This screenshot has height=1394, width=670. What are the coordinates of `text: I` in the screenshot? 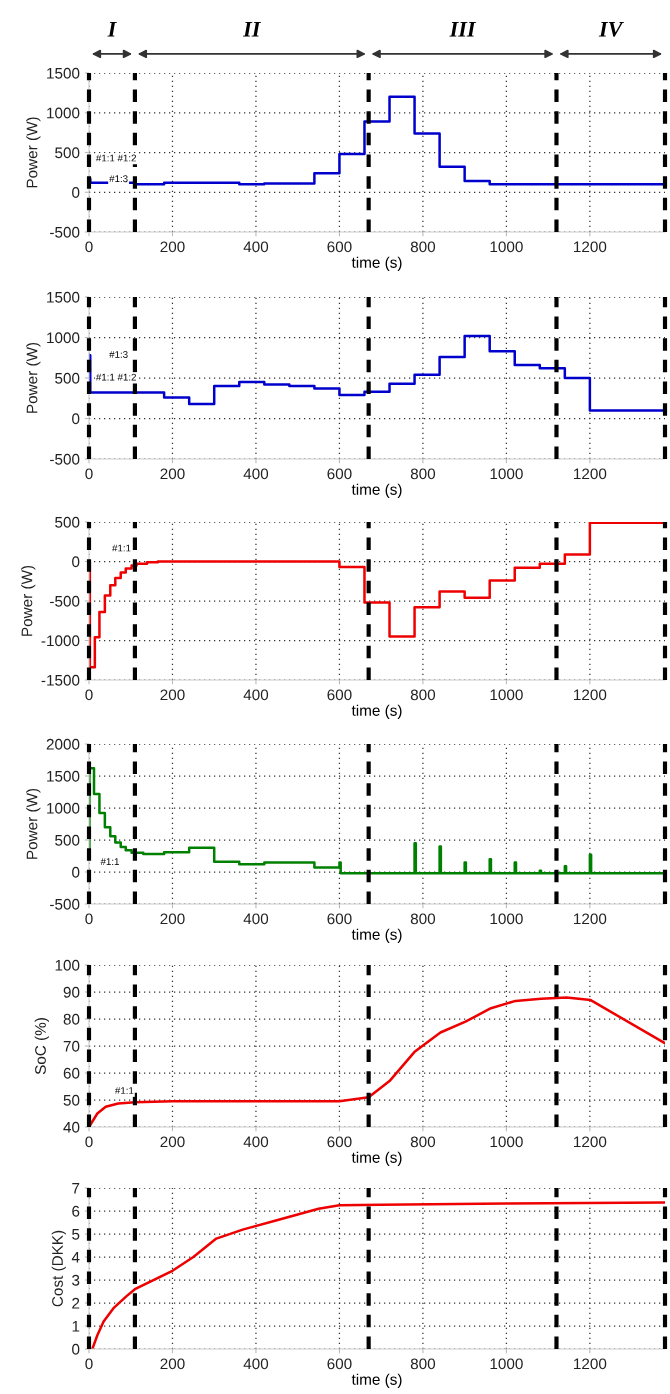 It's located at (112, 29).